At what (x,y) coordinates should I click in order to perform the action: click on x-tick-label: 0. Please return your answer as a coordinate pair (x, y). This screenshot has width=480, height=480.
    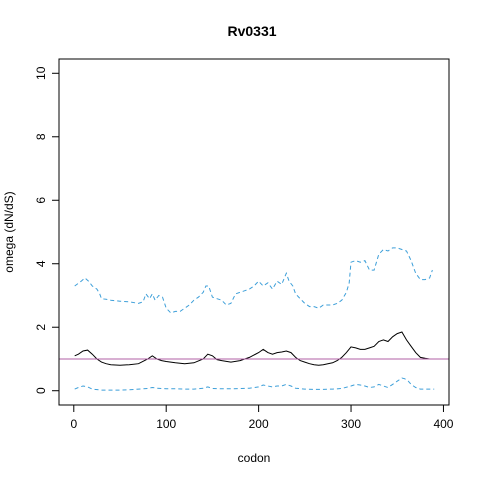
    Looking at the image, I should click on (73, 424).